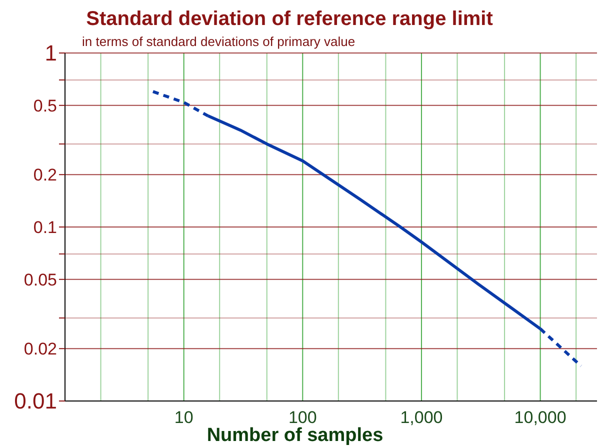  What do you see at coordinates (302, 417) in the screenshot?
I see `x-tick-label: 100` at bounding box center [302, 417].